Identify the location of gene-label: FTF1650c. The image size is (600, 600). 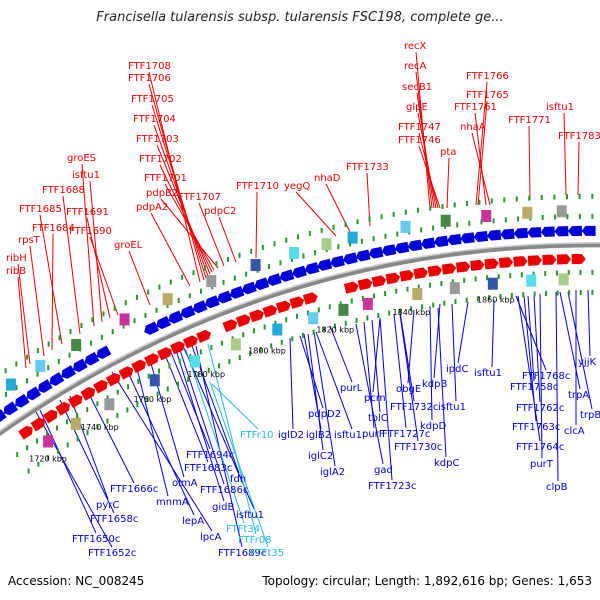
(96, 539).